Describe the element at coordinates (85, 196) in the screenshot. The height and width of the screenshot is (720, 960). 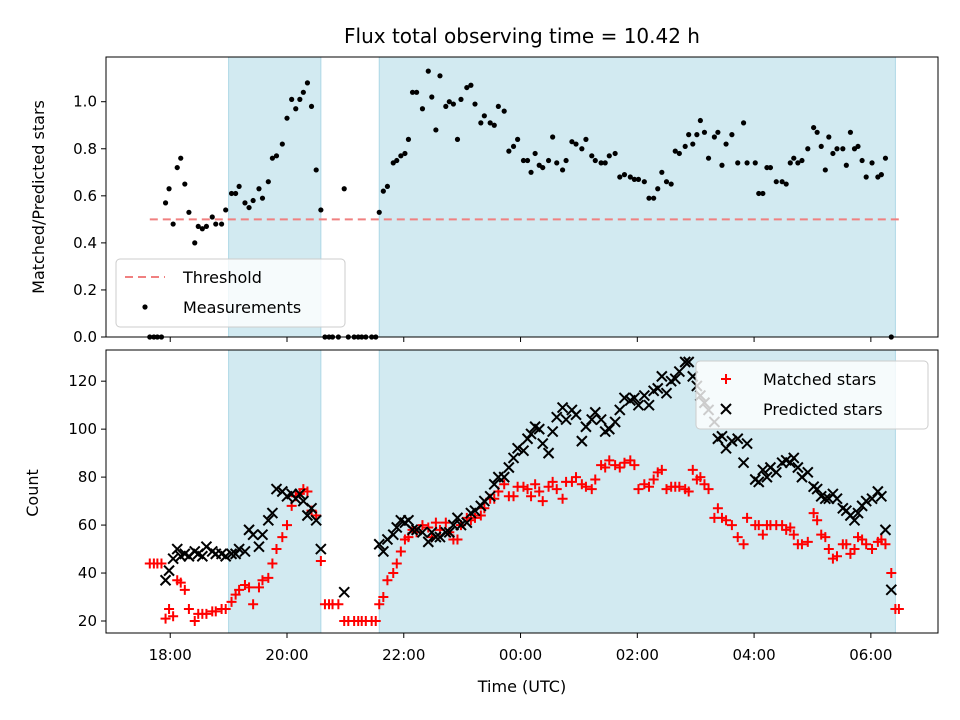
I see `y-tick-label: 0.6` at that location.